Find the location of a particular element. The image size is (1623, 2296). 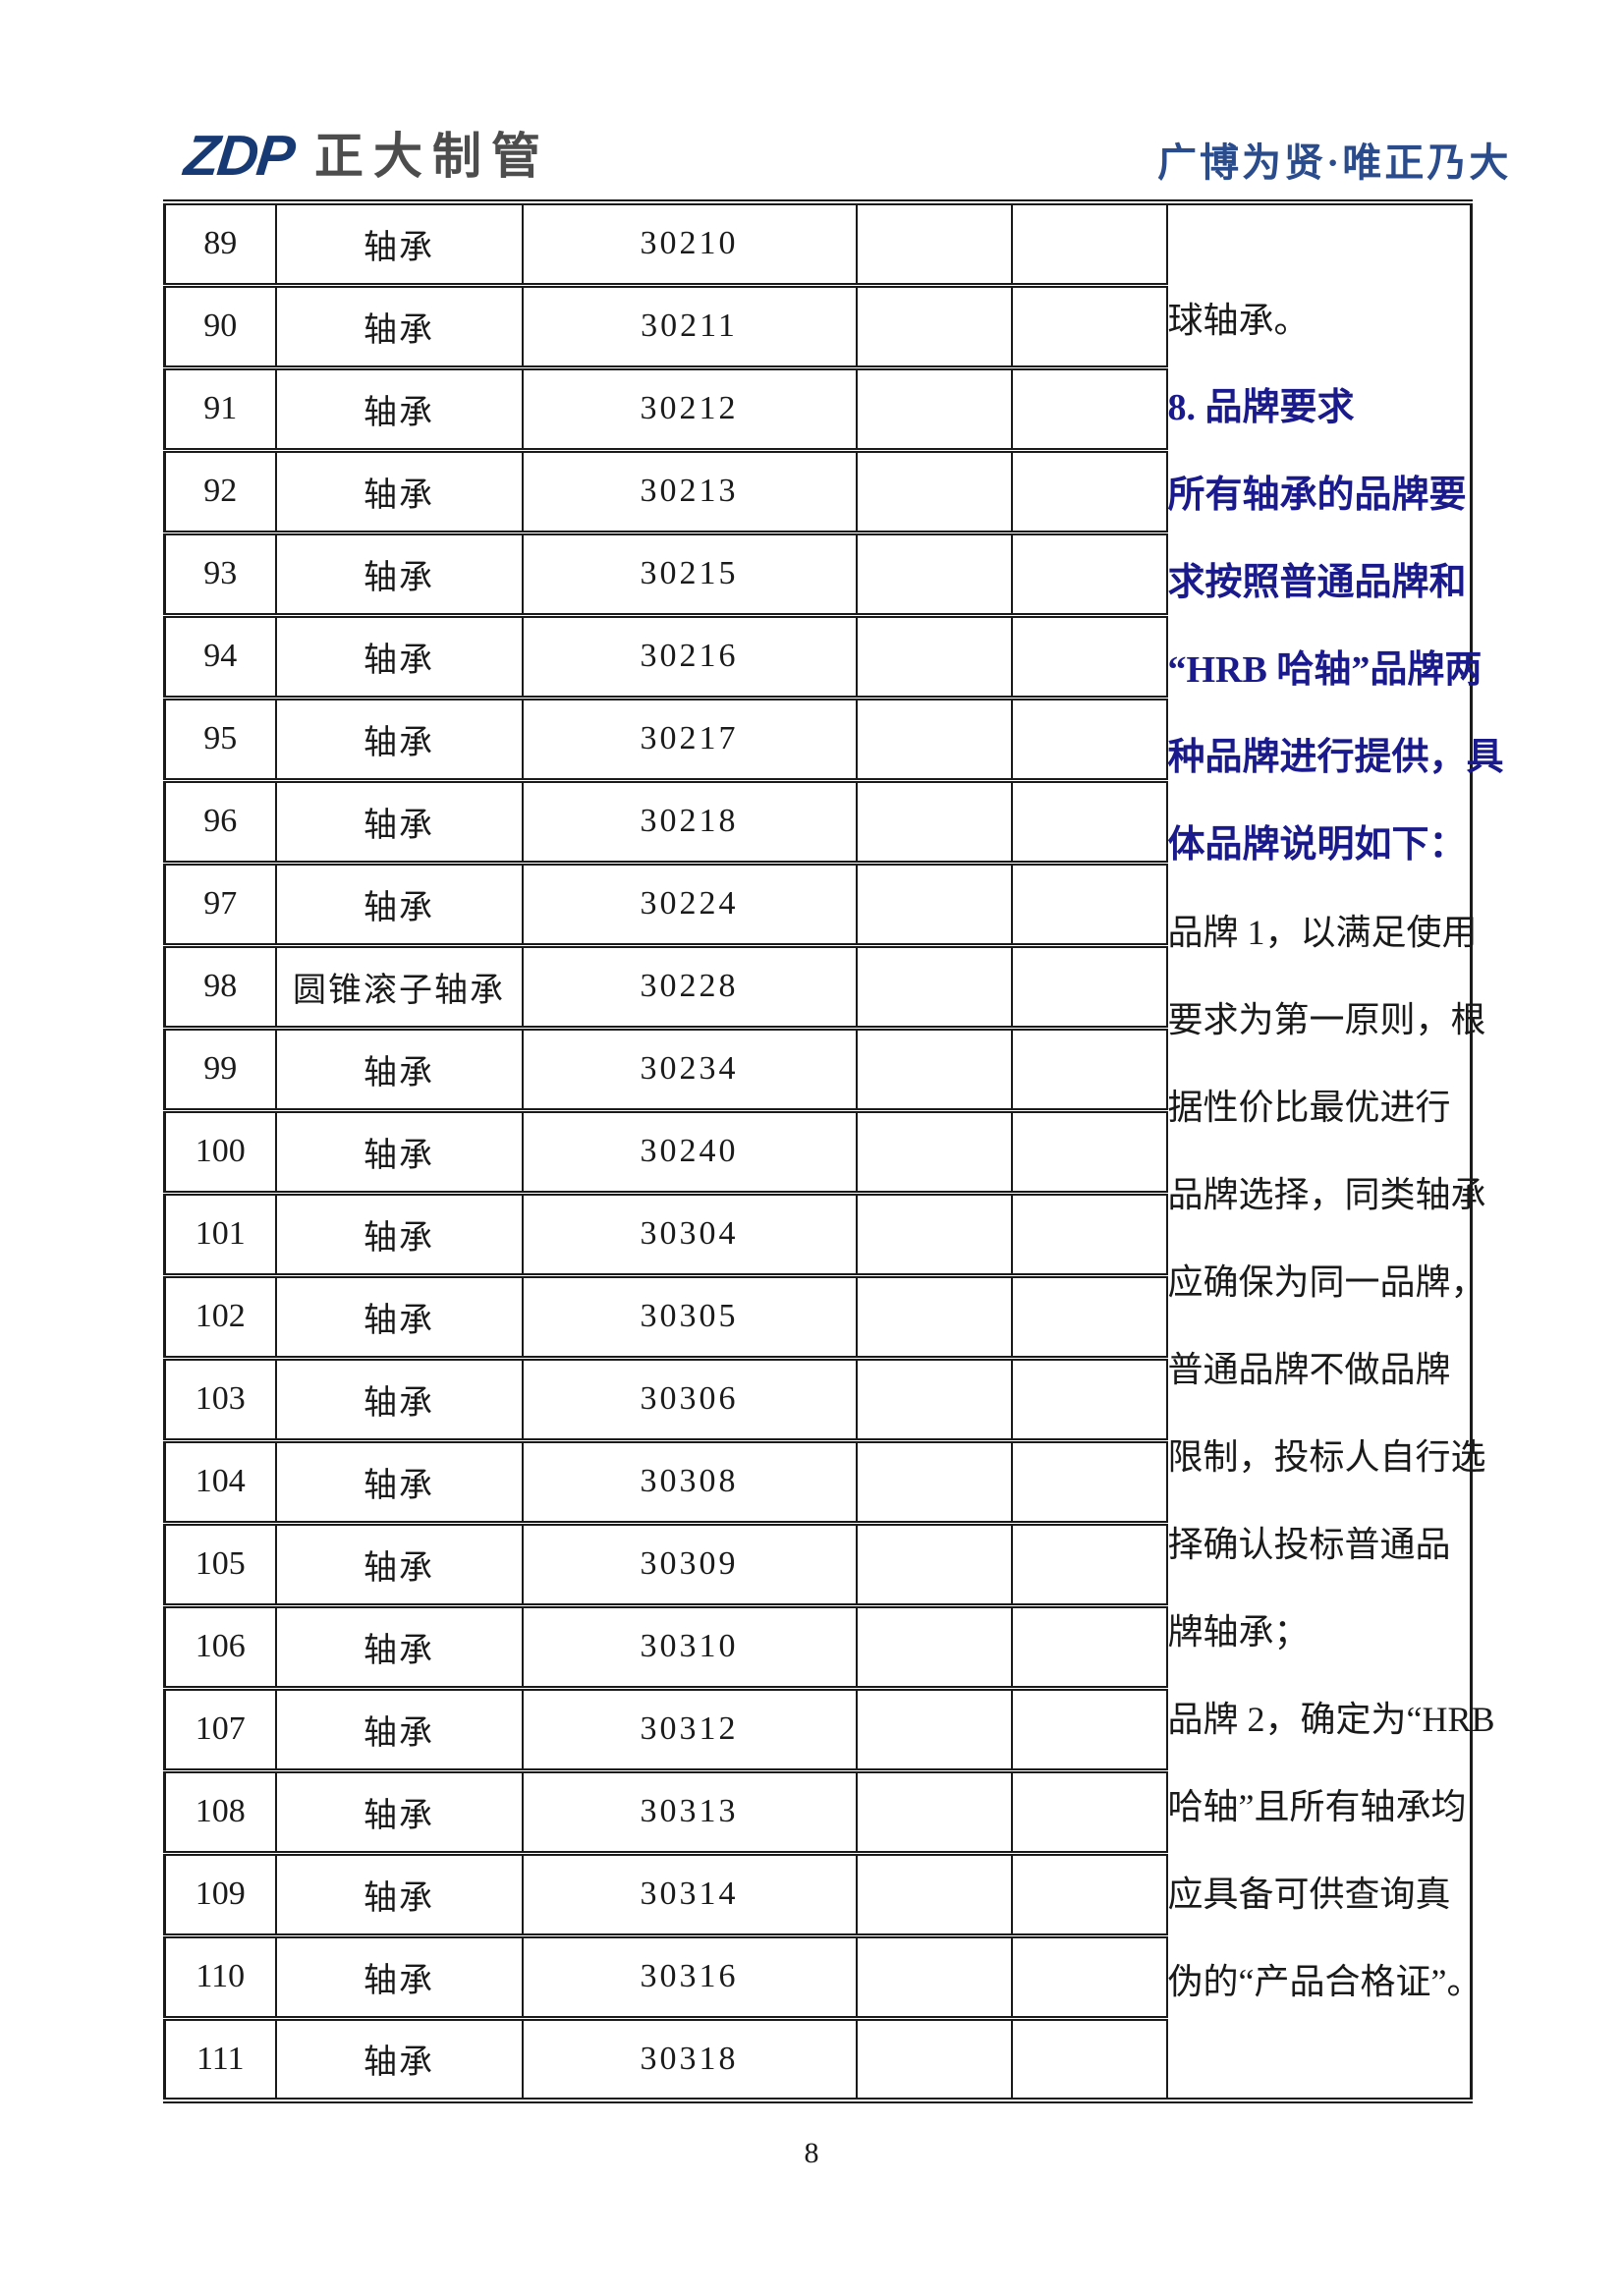

part-model-cell: 30210 is located at coordinates (690, 243).